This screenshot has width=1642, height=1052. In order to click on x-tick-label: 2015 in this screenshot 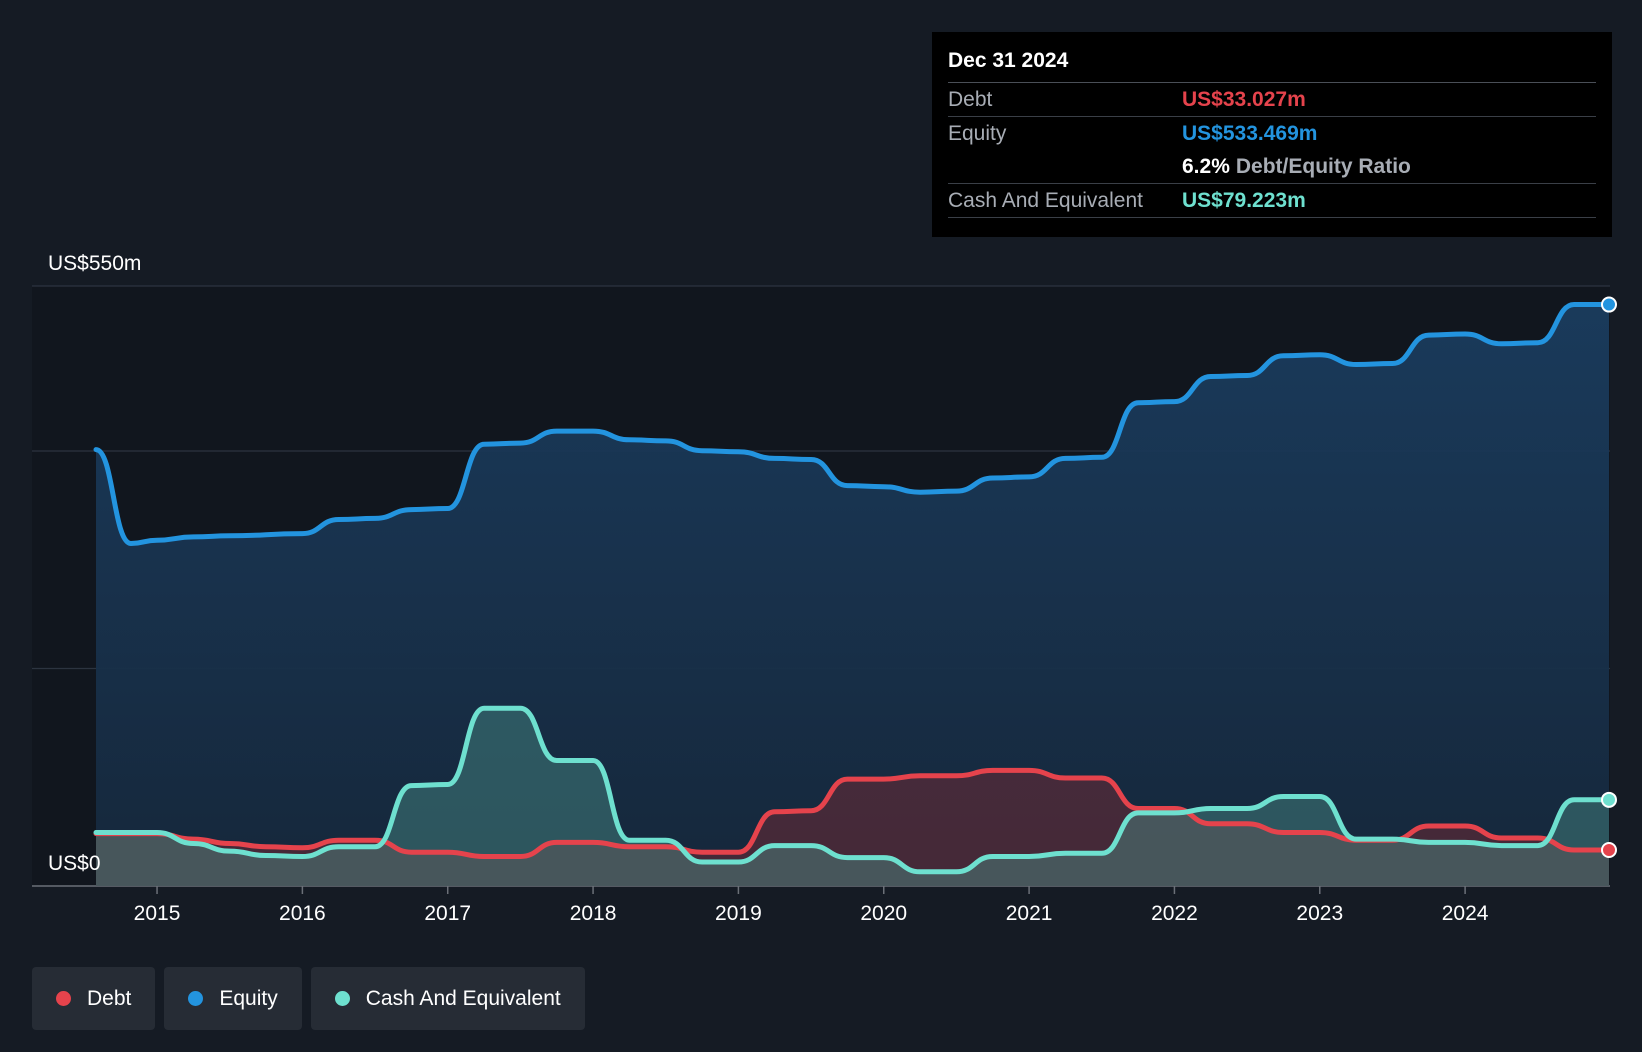, I will do `click(157, 913)`.